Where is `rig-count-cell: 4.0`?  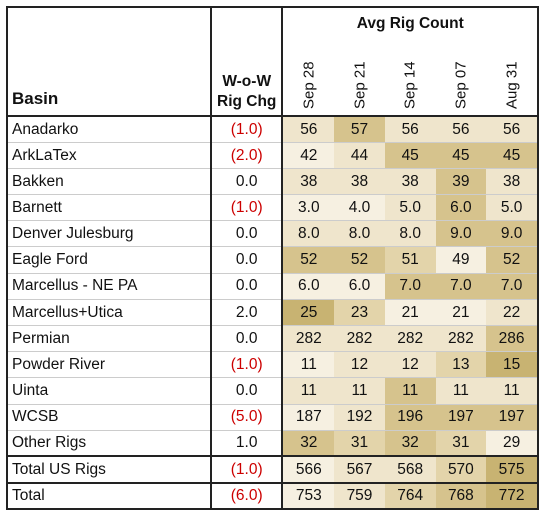
rig-count-cell: 4.0 is located at coordinates (359, 208).